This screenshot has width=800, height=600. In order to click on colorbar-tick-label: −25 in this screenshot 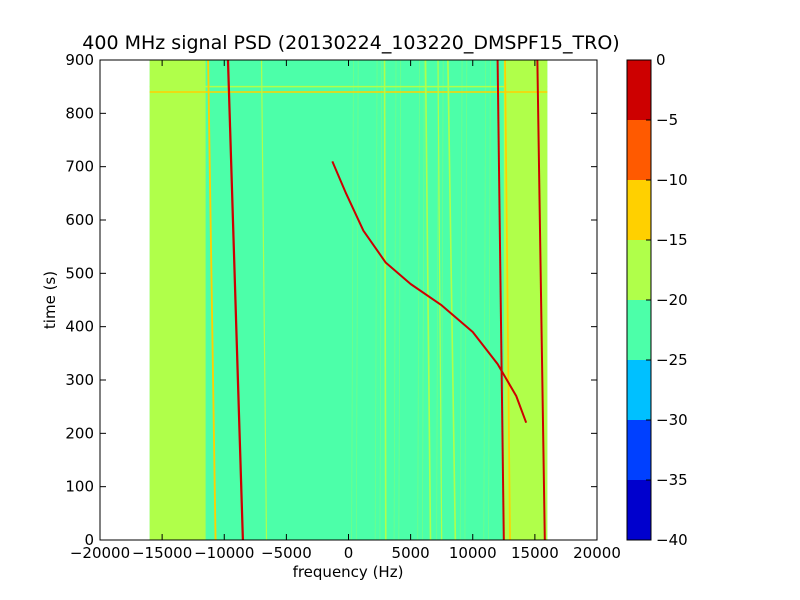, I will do `click(672, 360)`.